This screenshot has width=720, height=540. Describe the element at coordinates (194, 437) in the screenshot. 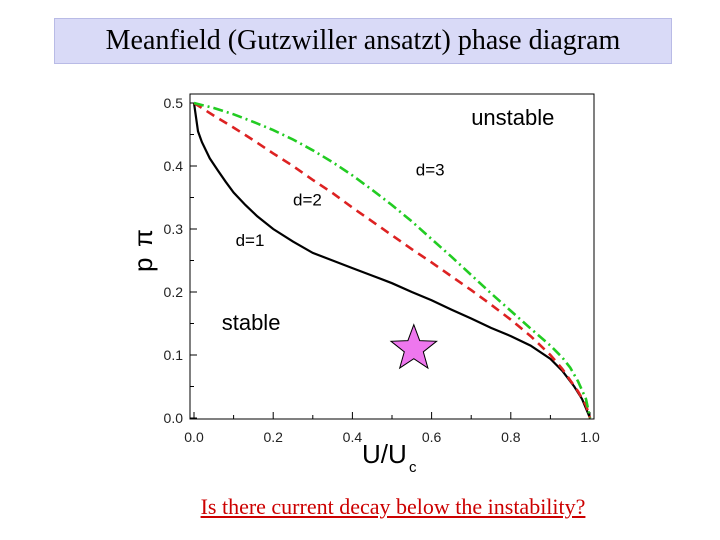

I see `x-tick-label: 0.0` at that location.